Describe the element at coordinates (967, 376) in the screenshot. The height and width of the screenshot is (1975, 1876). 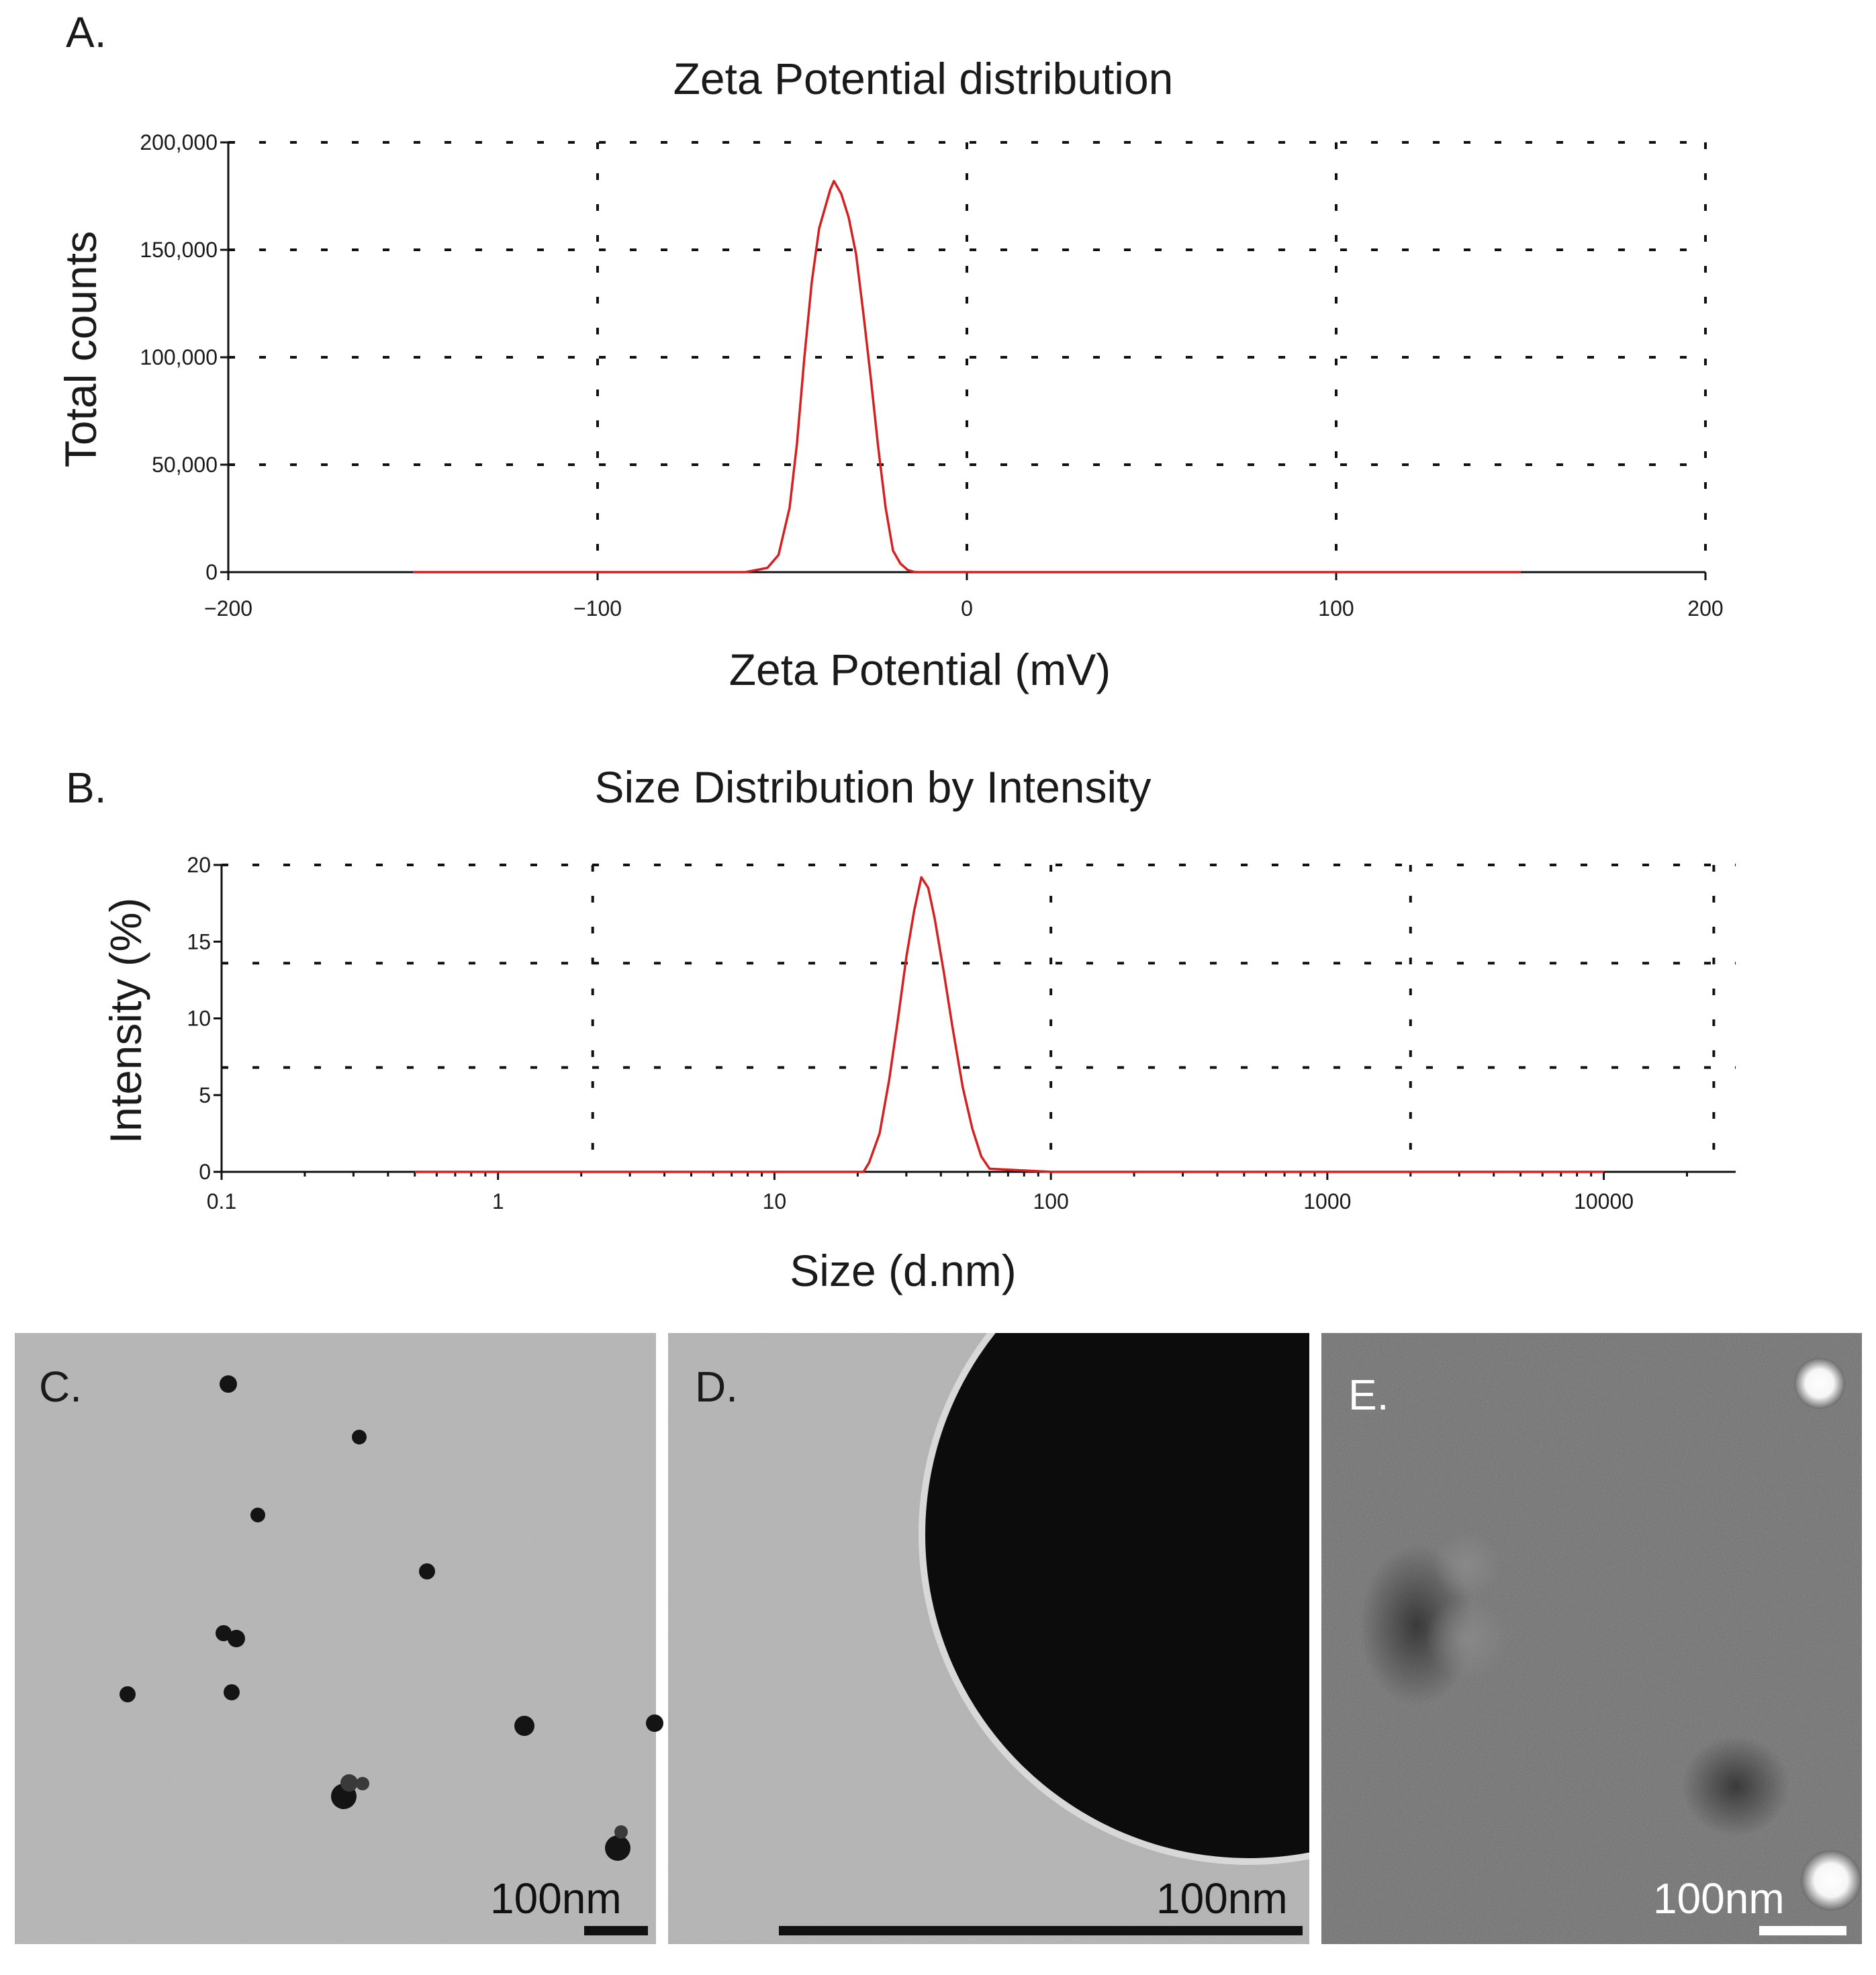
I see `chart-a-series-line` at that location.